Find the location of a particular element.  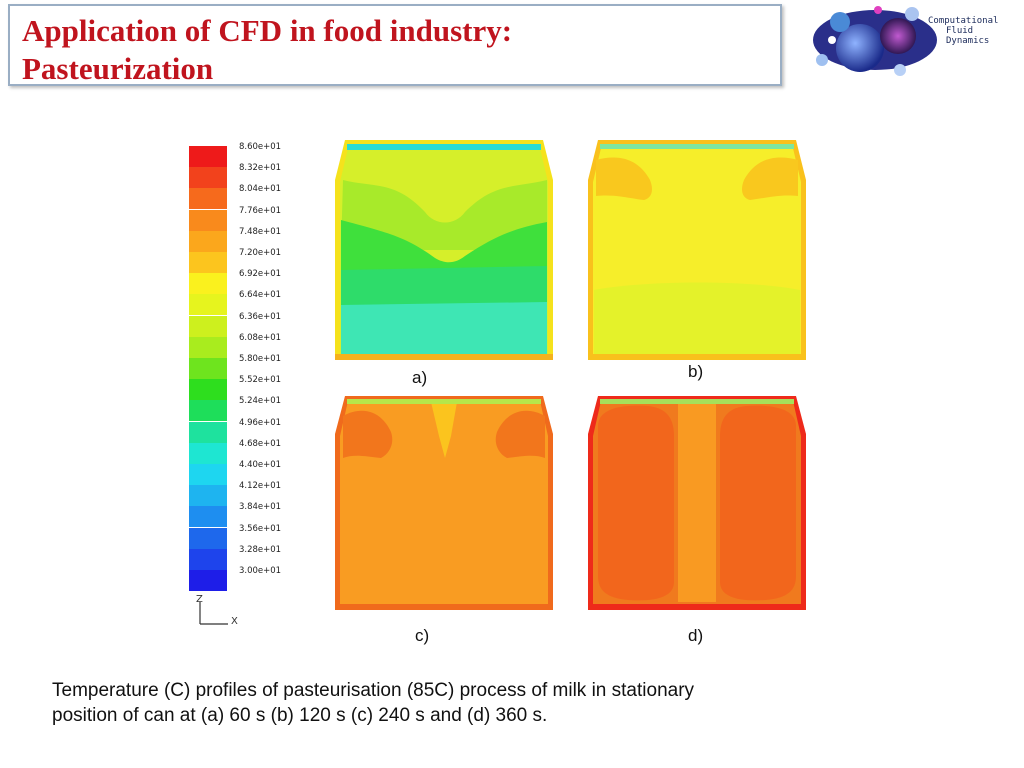

contour-panel-c is located at coordinates (444, 503).